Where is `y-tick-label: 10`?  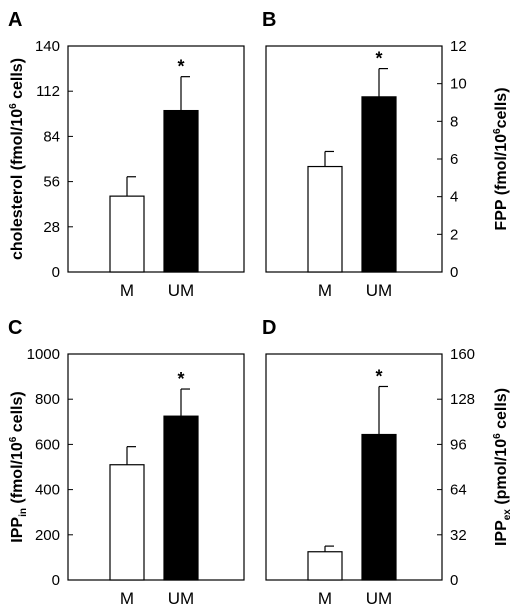
y-tick-label: 10 is located at coordinates (458, 84).